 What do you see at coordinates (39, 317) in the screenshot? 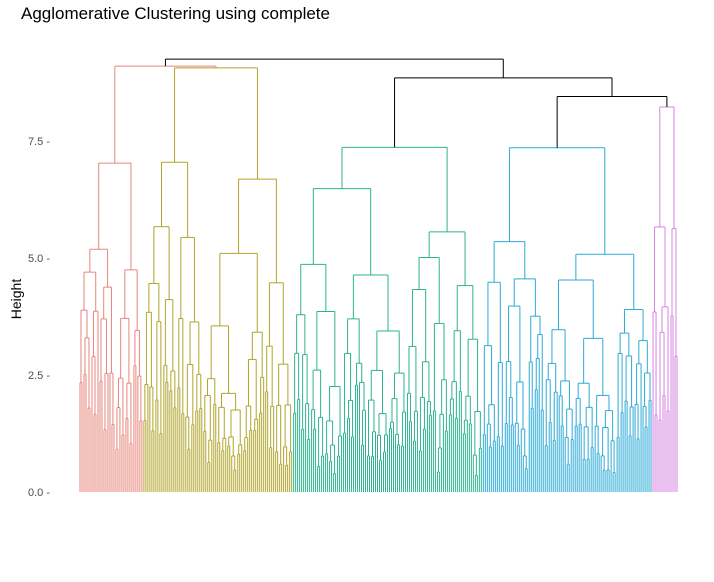
I see `y-axis: 0.0 - 2.5 - 5.0 - 7.5 -` at bounding box center [39, 317].